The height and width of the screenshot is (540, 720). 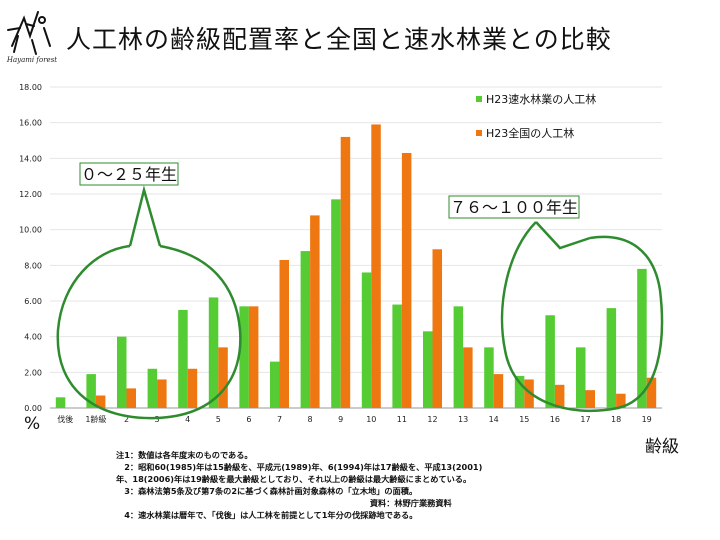 I want to click on x-tick-label: 18, so click(x=616, y=419).